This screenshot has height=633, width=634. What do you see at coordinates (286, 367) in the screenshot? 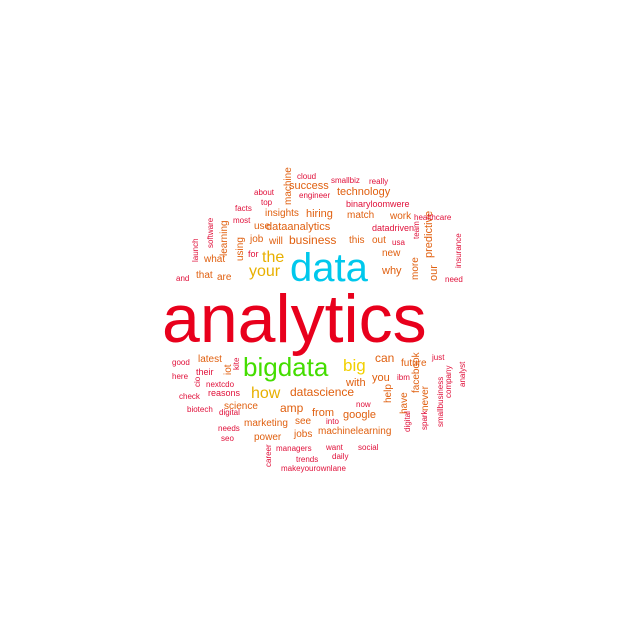
I see `word-bigdata: bigdata` at bounding box center [286, 367].